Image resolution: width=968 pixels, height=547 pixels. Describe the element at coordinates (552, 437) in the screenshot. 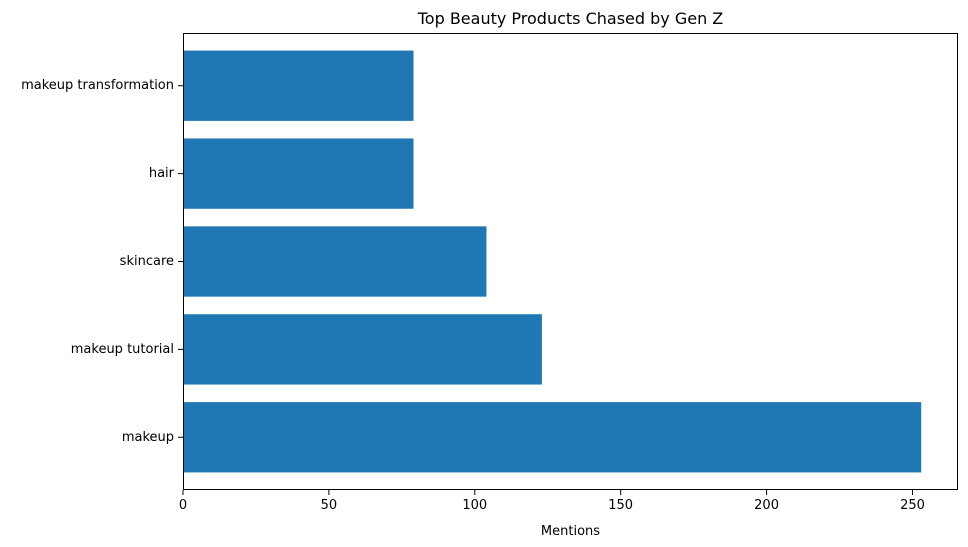

I see `bar-makeup` at that location.